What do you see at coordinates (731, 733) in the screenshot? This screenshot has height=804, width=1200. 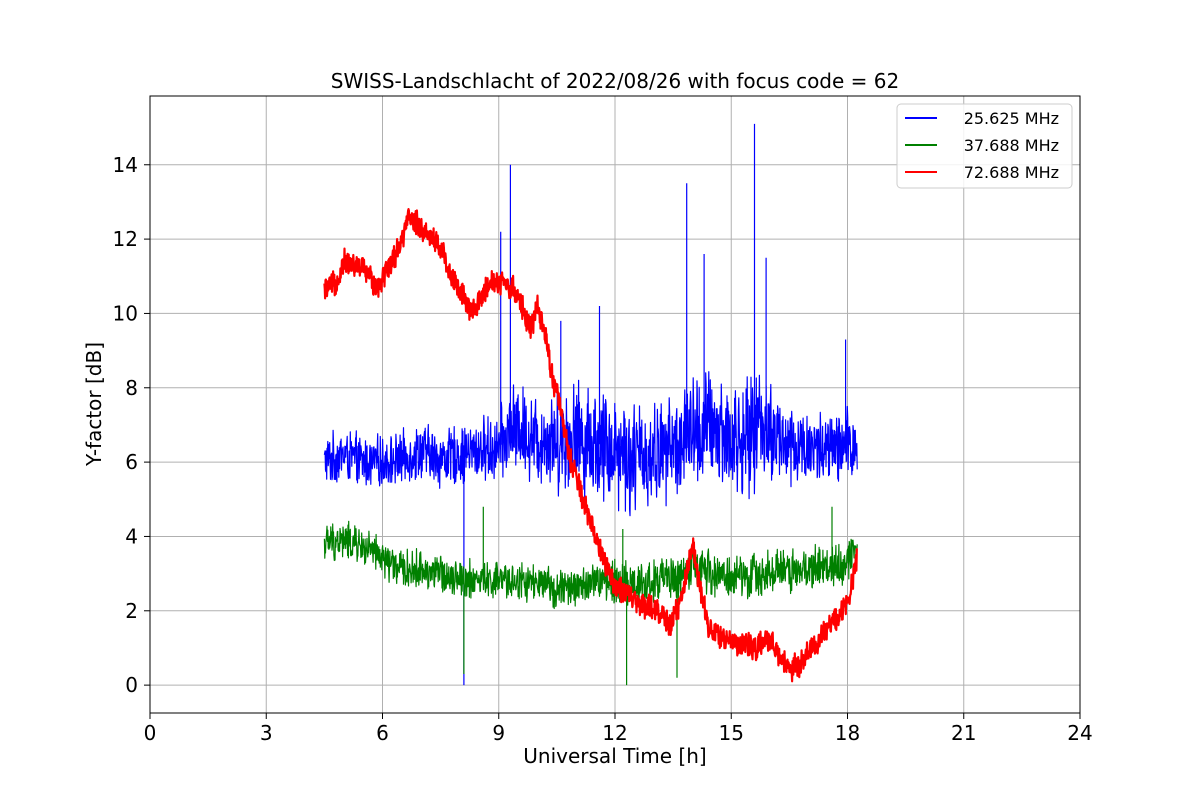 I see `x-tick-label: 15` at bounding box center [731, 733].